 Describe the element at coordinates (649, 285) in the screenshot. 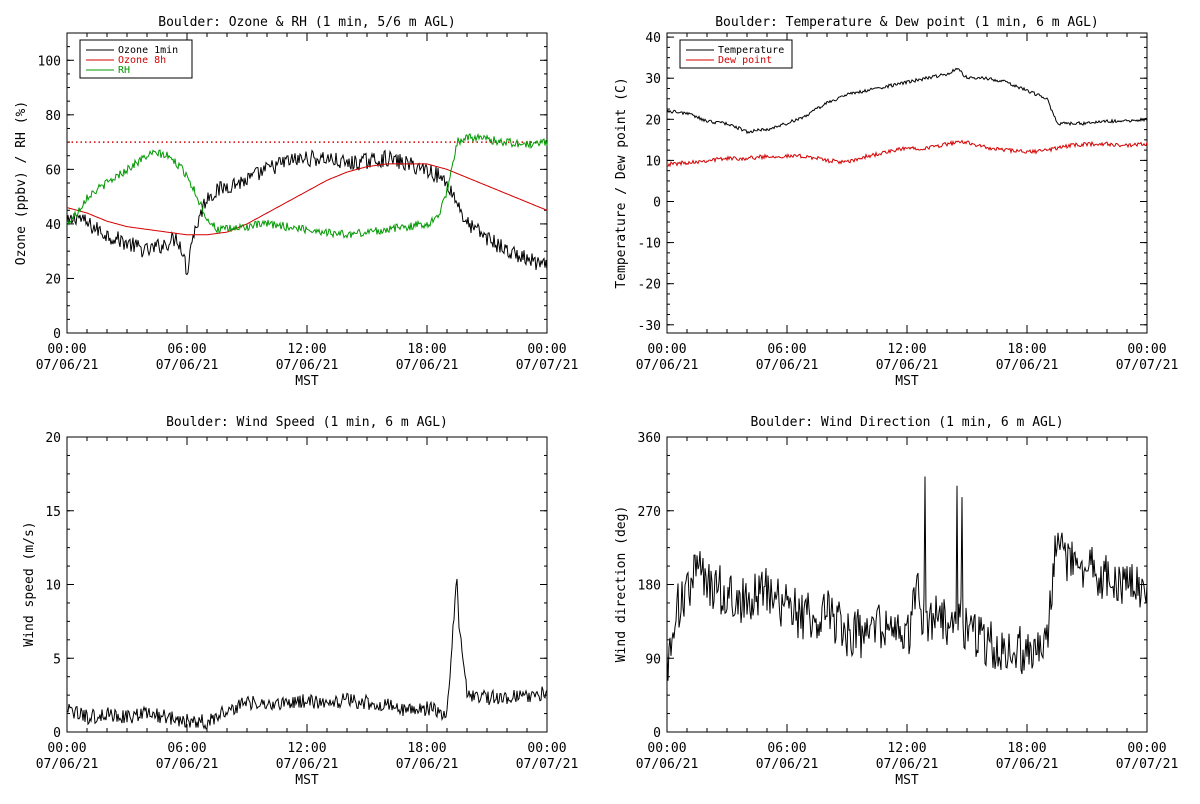

I see `y-tick-label: -20` at that location.